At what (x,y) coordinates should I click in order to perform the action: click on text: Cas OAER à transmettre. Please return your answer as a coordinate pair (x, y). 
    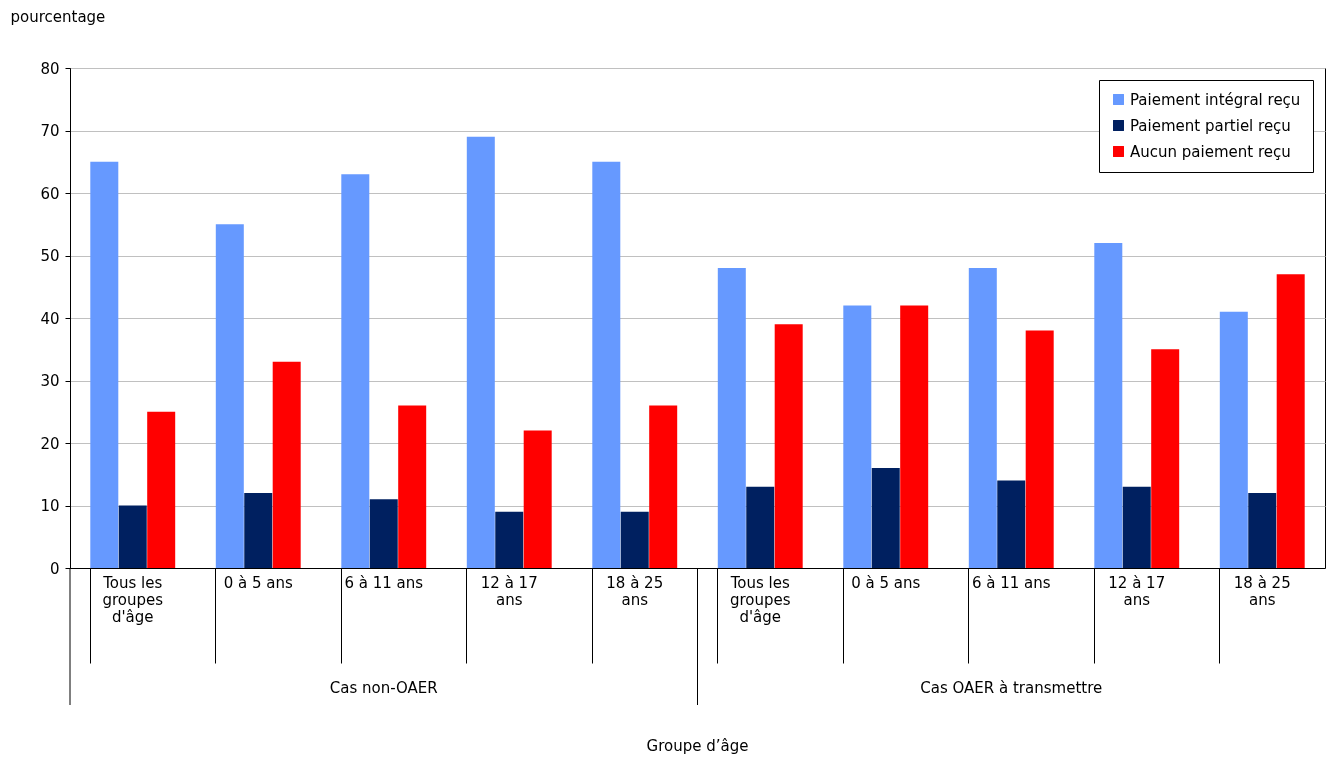
    Looking at the image, I should click on (1011, 687).